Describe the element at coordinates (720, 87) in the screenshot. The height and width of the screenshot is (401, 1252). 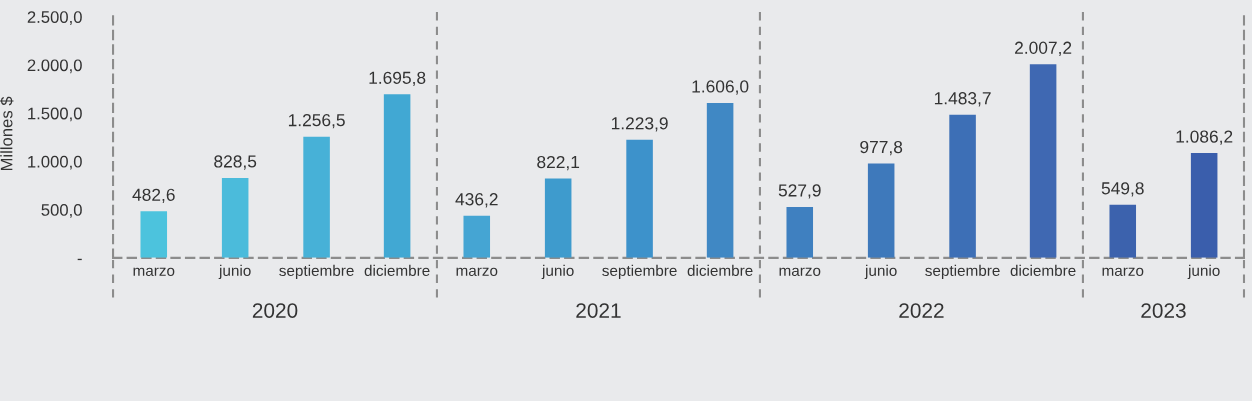
I see `data-label: 1.606,0` at that location.